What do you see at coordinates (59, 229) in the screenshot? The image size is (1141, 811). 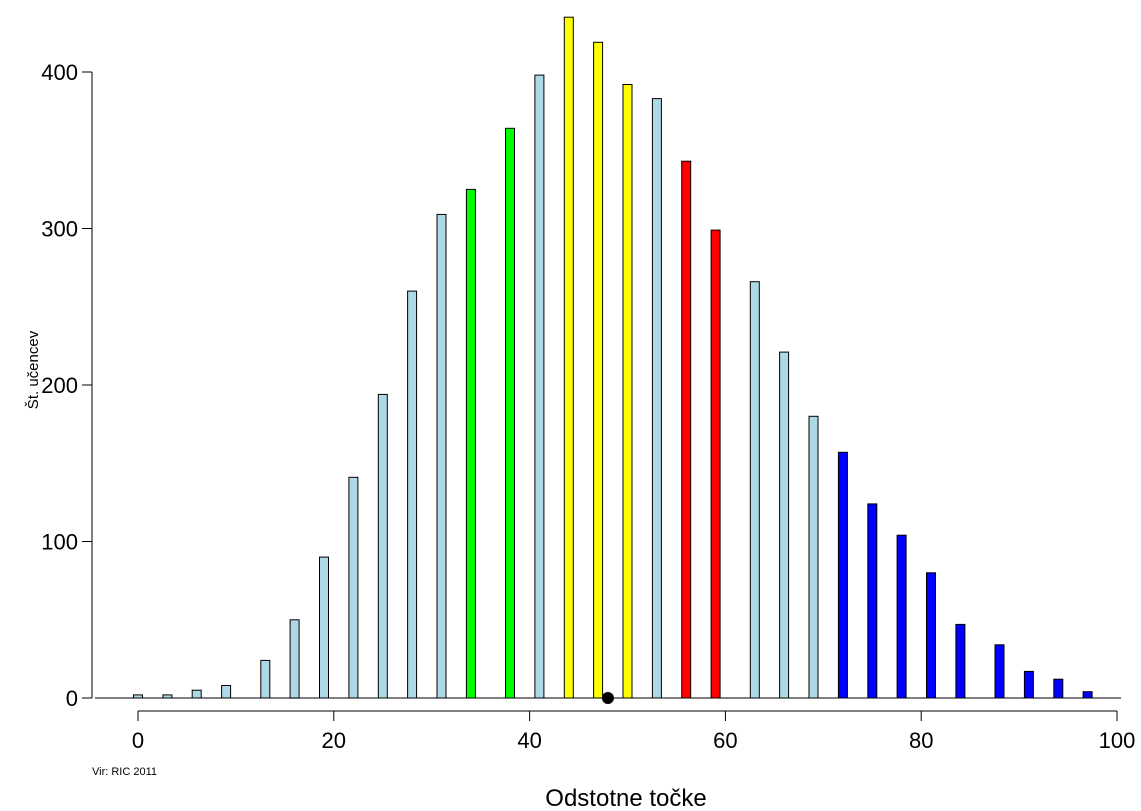 I see `y-tick-label-300: 300` at bounding box center [59, 229].